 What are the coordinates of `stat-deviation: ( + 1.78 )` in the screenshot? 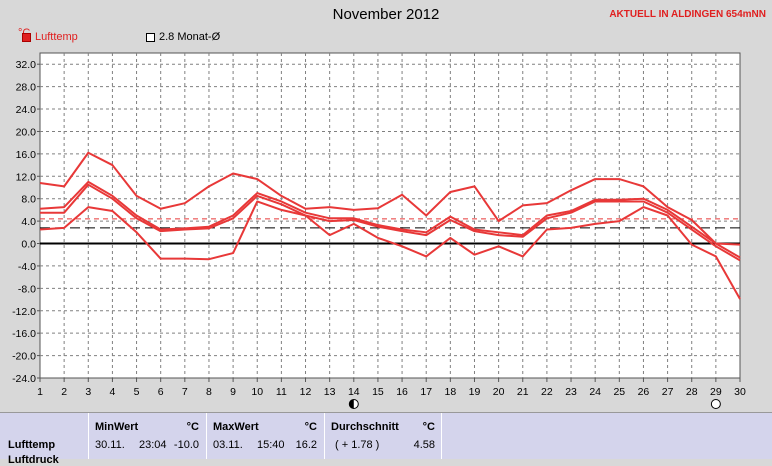 It's located at (357, 445).